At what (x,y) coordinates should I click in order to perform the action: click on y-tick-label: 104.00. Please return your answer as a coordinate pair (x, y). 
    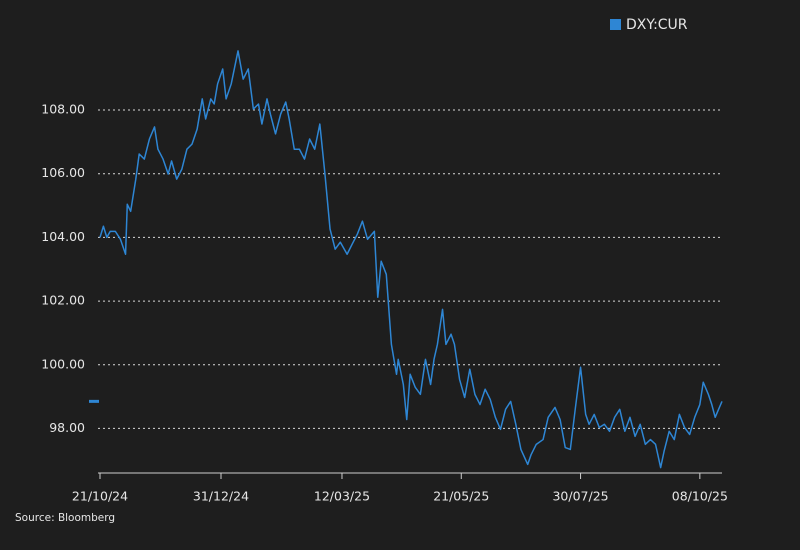
    Looking at the image, I should click on (63, 236).